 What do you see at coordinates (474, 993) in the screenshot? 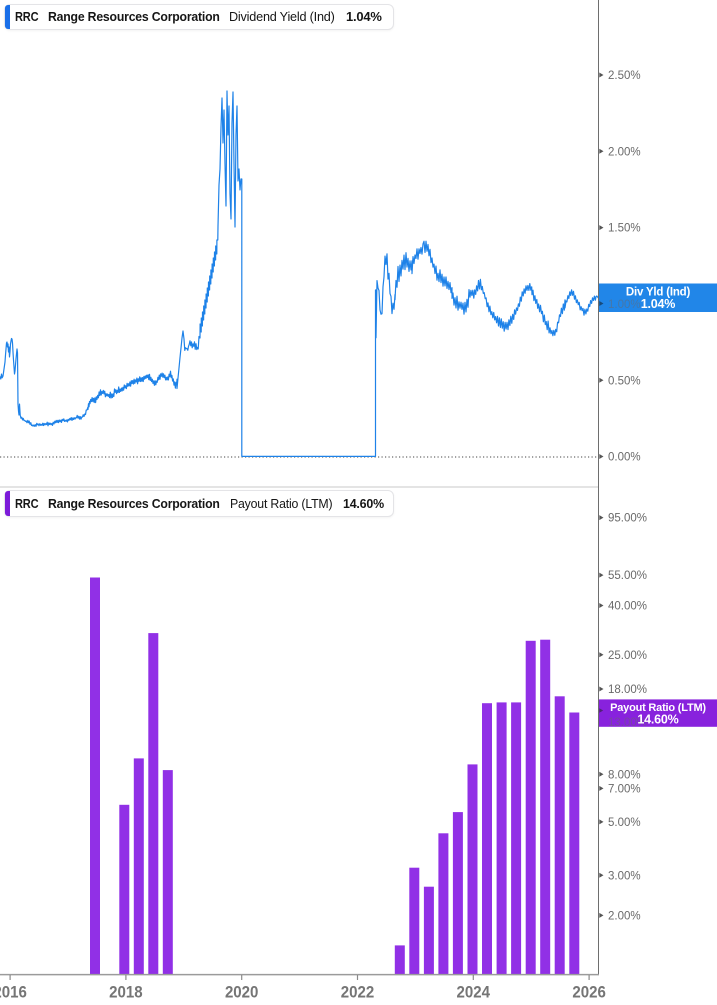
I see `svg-text: 2024` at bounding box center [474, 993].